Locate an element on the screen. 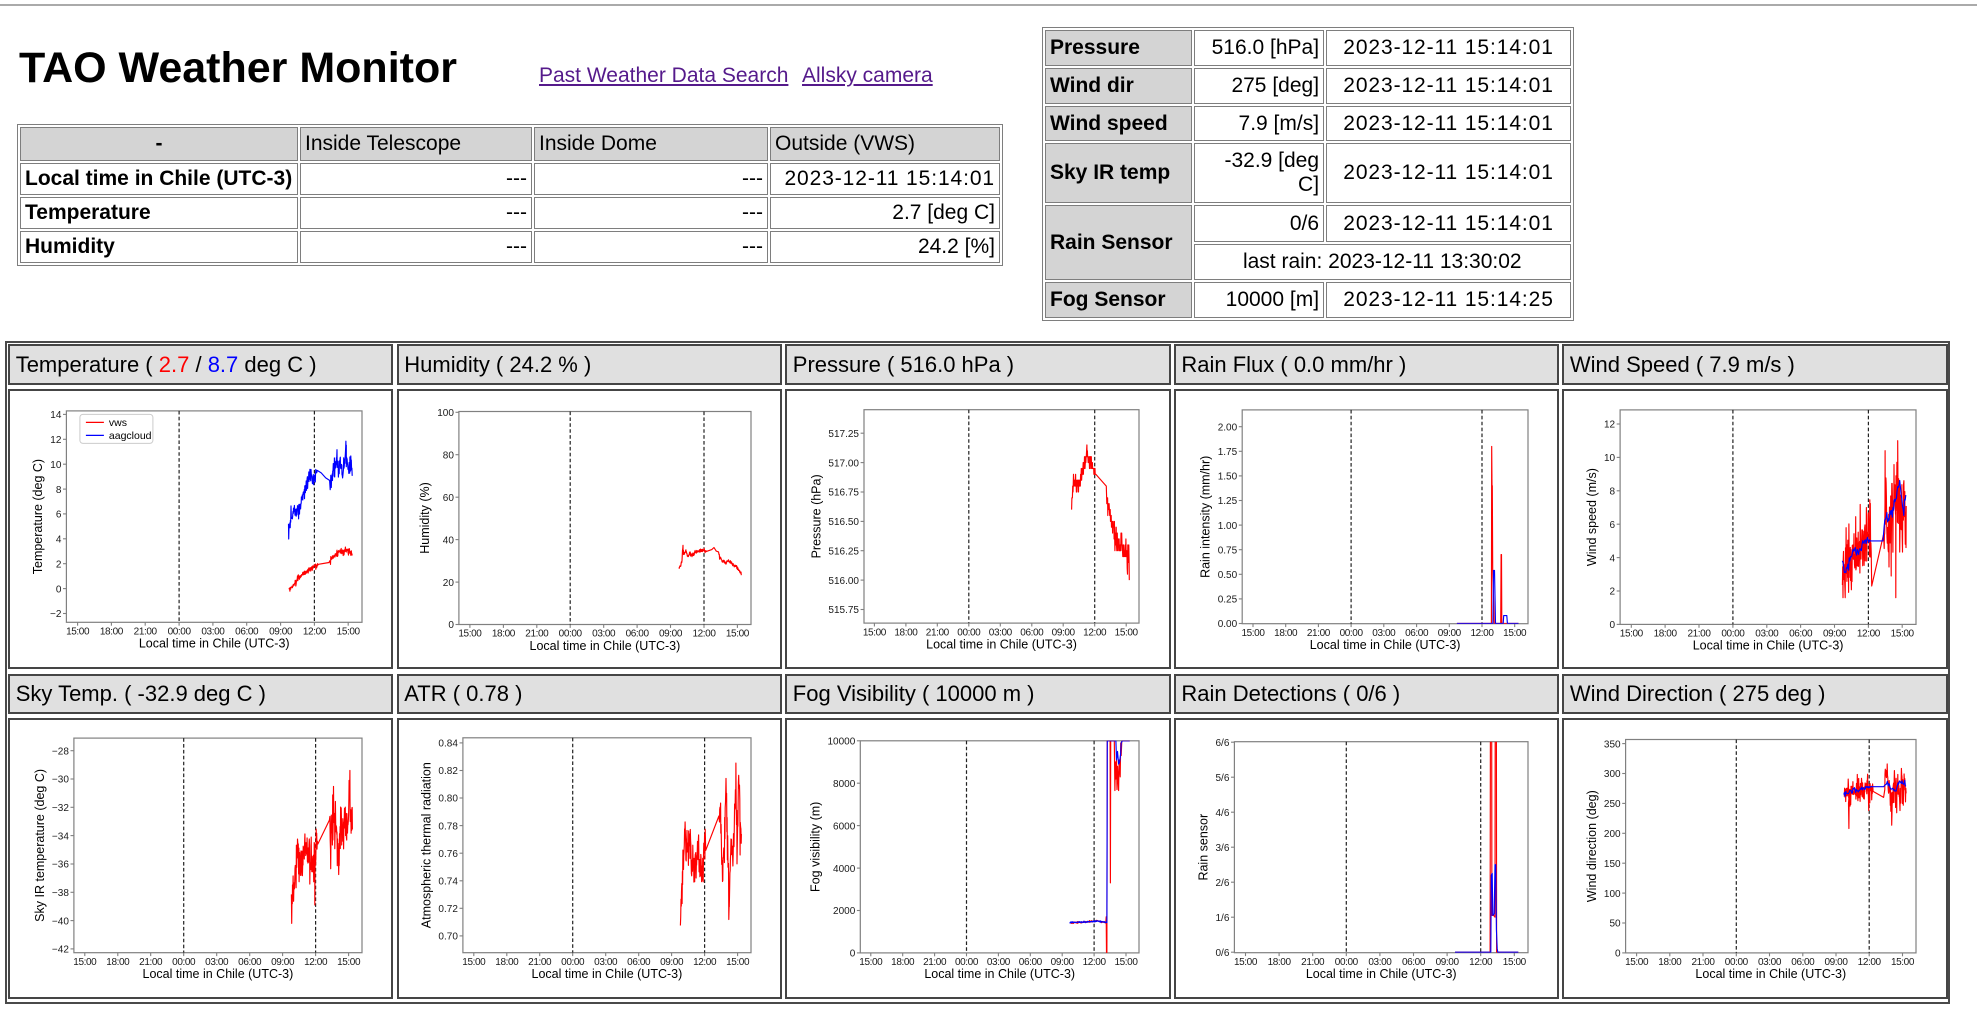 The width and height of the screenshot is (1977, 1014). svg-text: 6 is located at coordinates (1613, 524).